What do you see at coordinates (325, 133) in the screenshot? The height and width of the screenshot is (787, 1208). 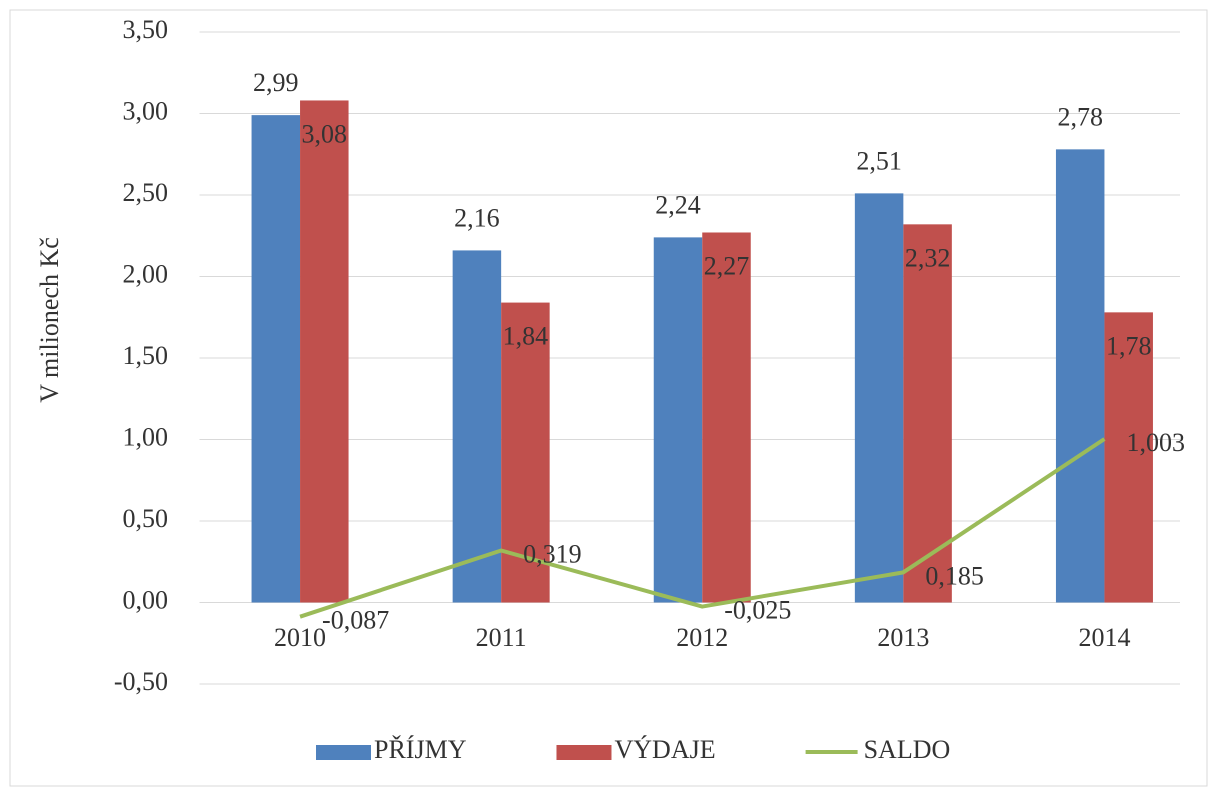 I see `data-label: 3,08` at bounding box center [325, 133].